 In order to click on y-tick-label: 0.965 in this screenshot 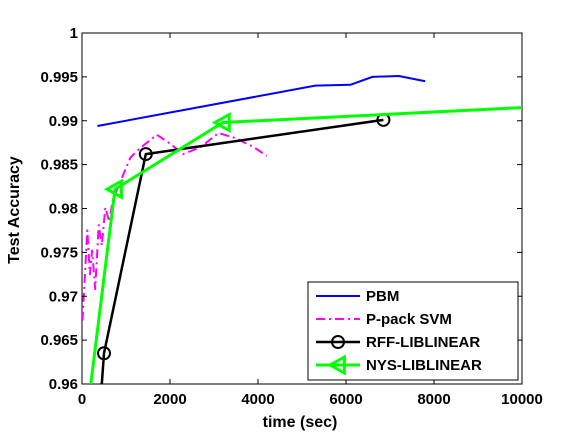, I will do `click(59, 340)`.